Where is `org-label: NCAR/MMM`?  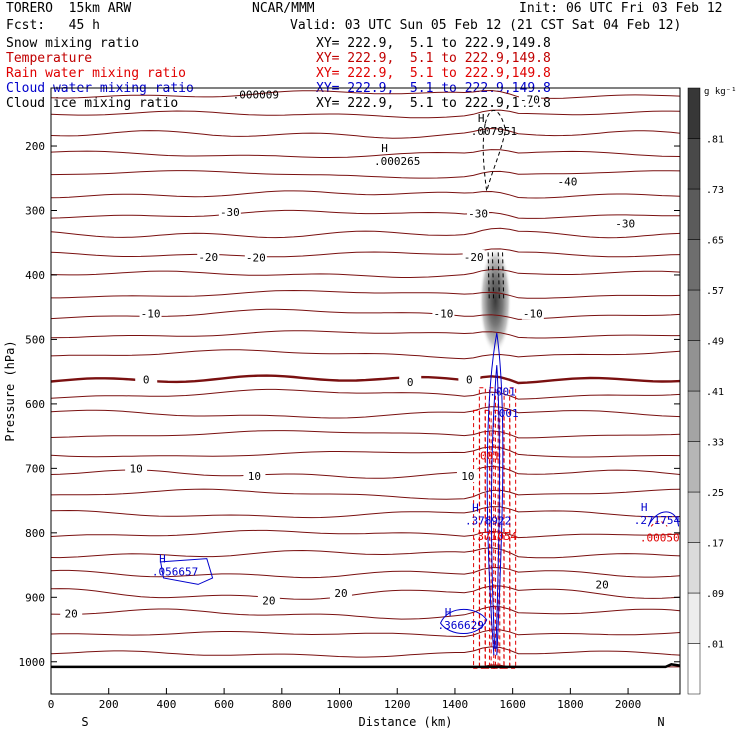
org-label: NCAR/MMM is located at coordinates (283, 8).